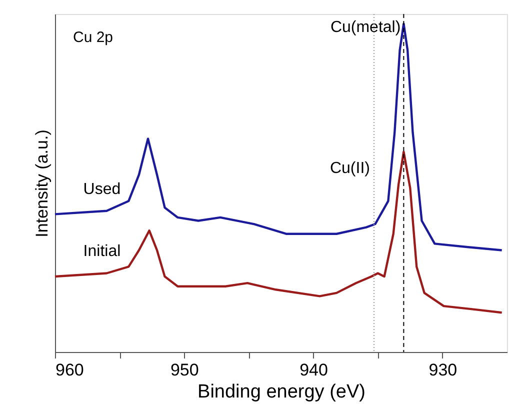 This screenshot has height=417, width=509. I want to click on x-tick-label: 940, so click(314, 370).